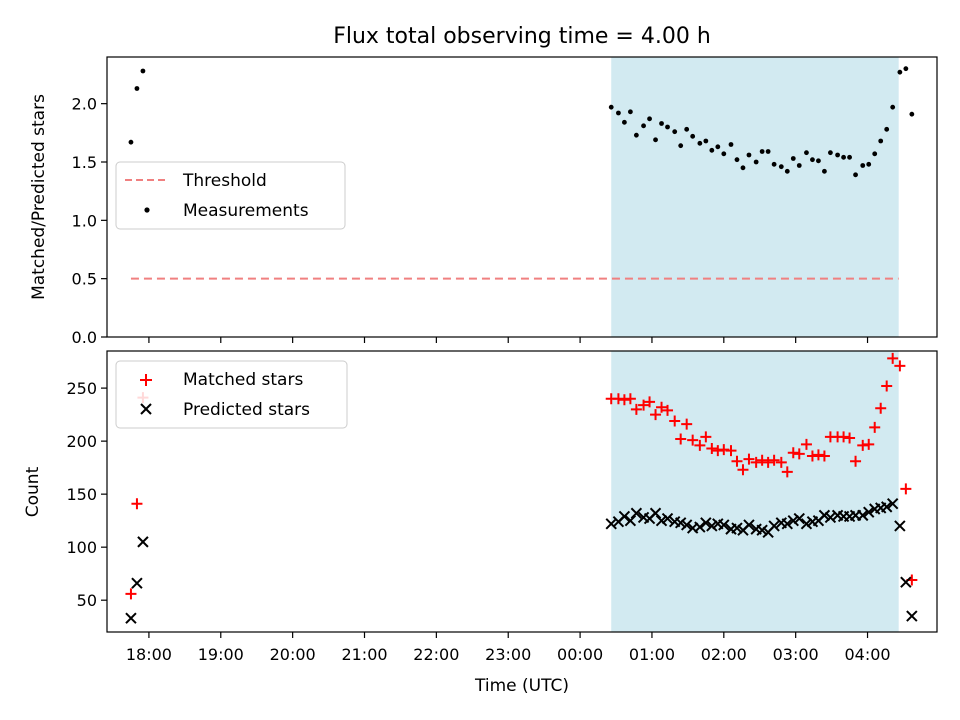 This screenshot has width=960, height=720. What do you see at coordinates (84, 220) in the screenshot?
I see `y-tick-label: 1.0` at bounding box center [84, 220].